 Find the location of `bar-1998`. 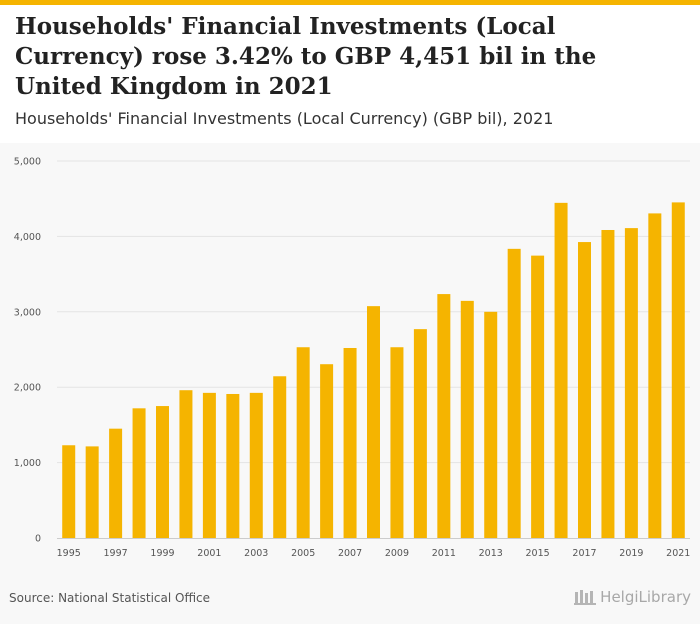

bar-1998 is located at coordinates (139, 473).